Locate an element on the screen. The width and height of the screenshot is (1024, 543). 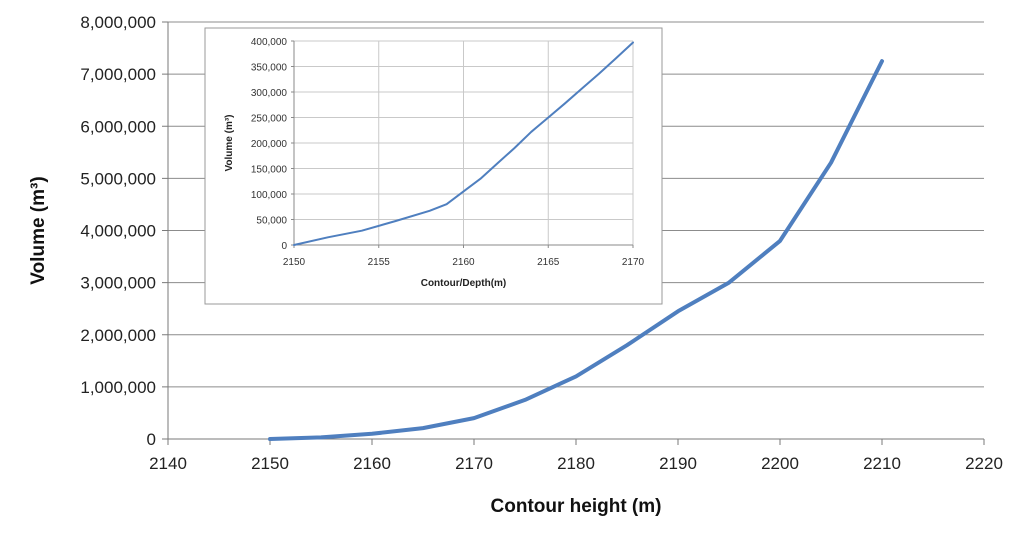
inset-x-tick-label: 2165 is located at coordinates (548, 262).